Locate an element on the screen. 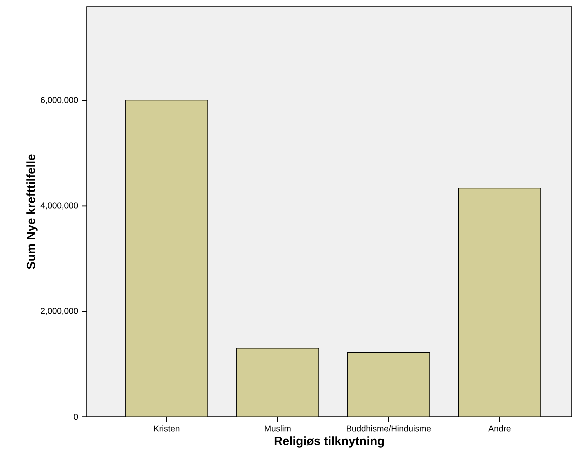  y-tick-label: 6,000,000 is located at coordinates (59, 100).